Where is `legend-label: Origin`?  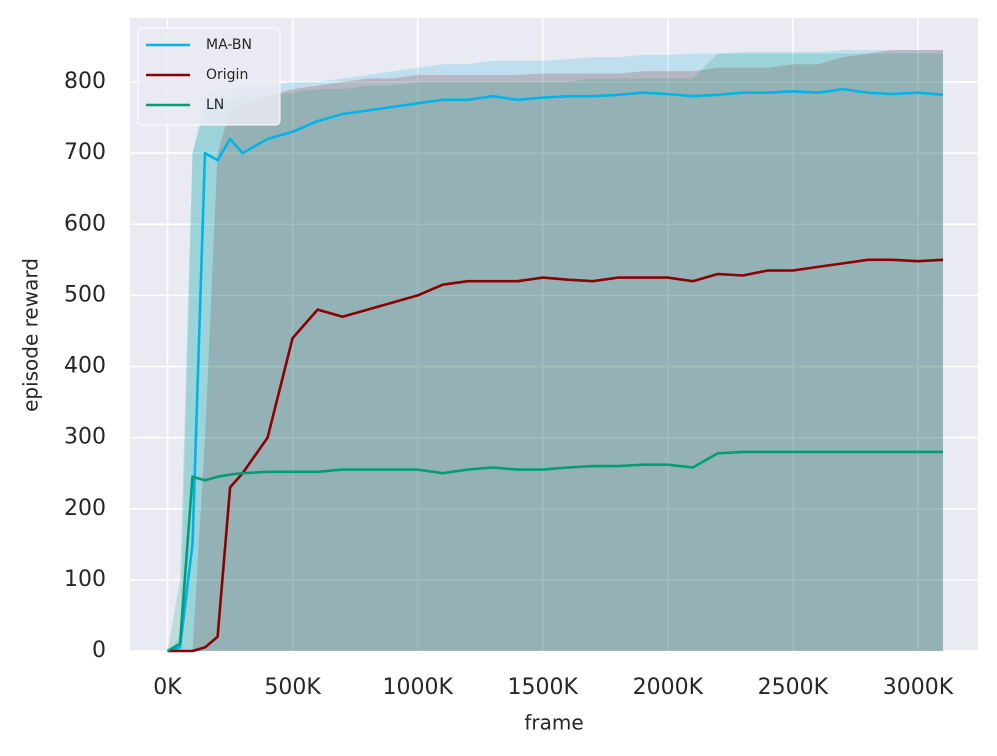 legend-label: Origin is located at coordinates (227, 75).